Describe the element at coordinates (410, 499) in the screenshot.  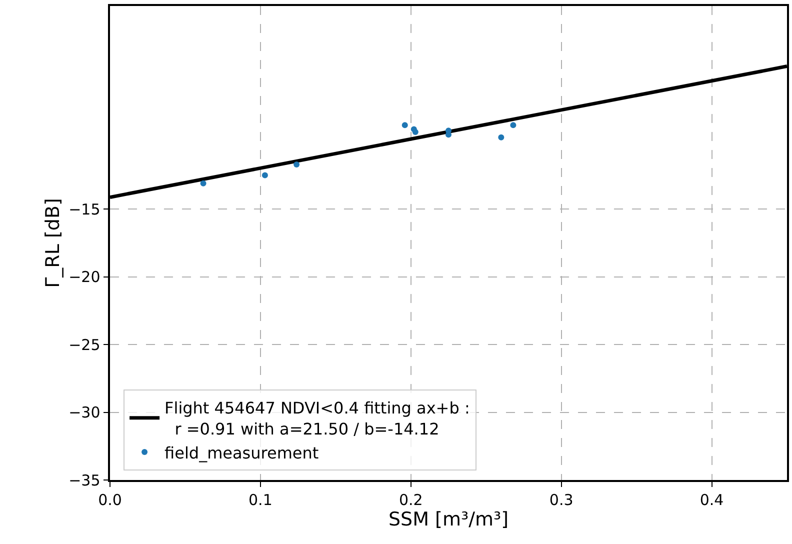
I see `x-tick-label: 0.2` at that location.